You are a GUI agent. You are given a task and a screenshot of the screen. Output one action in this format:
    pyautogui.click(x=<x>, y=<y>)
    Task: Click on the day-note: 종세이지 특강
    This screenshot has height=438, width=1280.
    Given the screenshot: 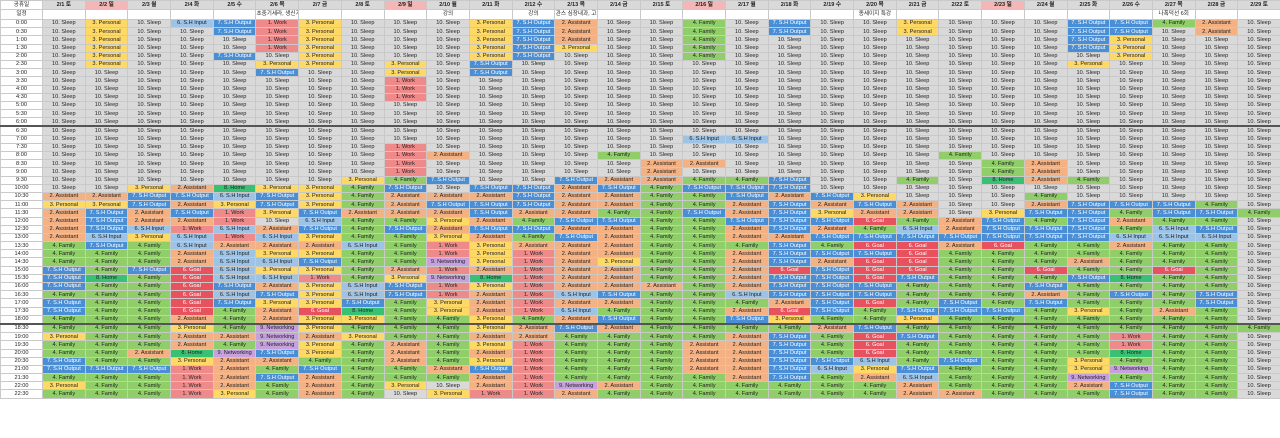 What is the action you would take?
    pyautogui.click(x=875, y=14)
    